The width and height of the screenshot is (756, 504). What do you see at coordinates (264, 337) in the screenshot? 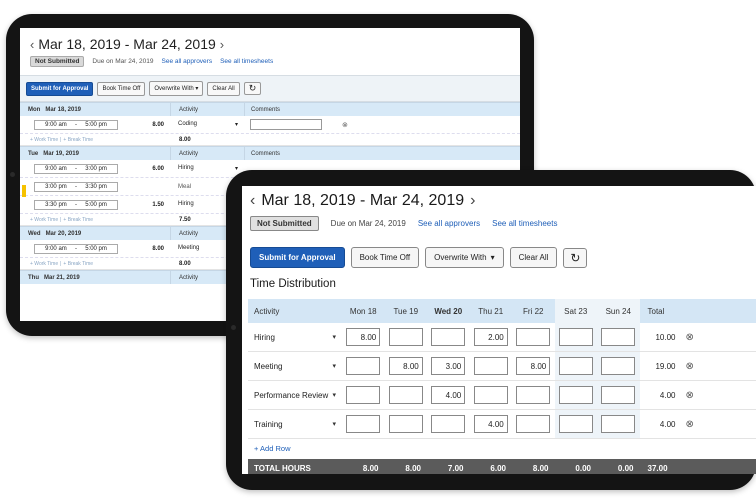
I see `activity-name: Hiring` at bounding box center [264, 337].